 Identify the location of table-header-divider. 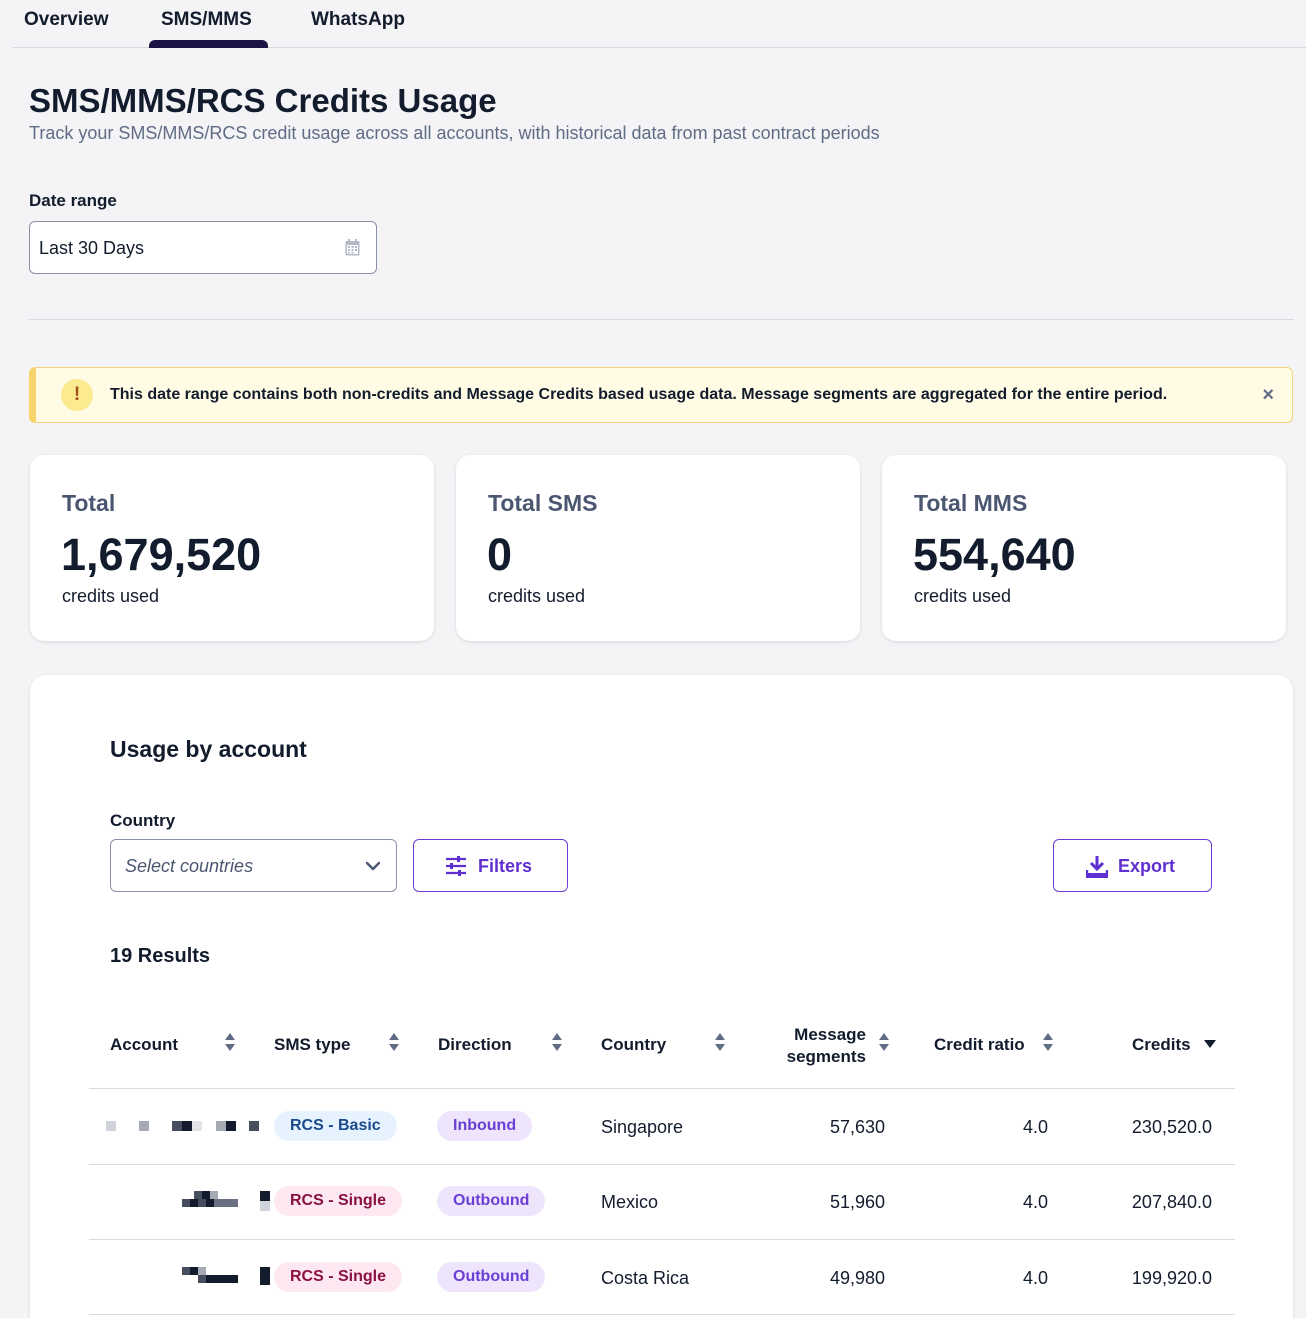
(662, 1088).